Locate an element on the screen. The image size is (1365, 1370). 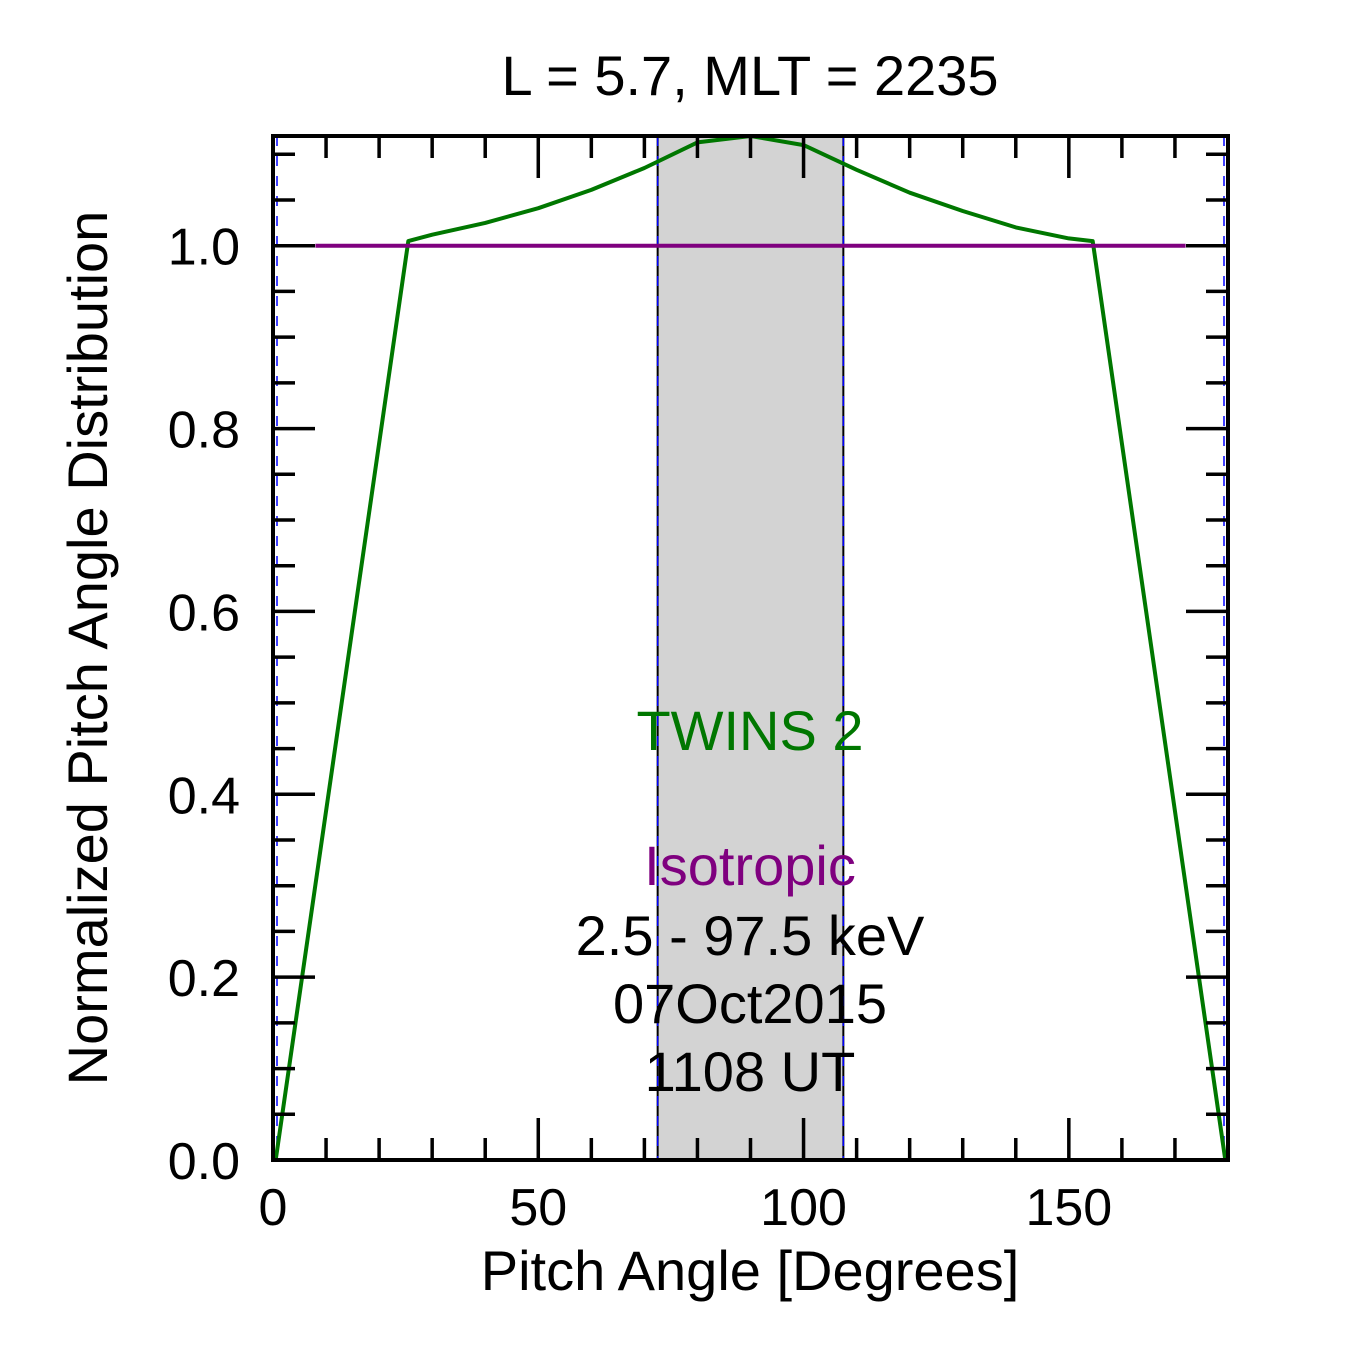
x-tick-label: 0 is located at coordinates (273, 1208).